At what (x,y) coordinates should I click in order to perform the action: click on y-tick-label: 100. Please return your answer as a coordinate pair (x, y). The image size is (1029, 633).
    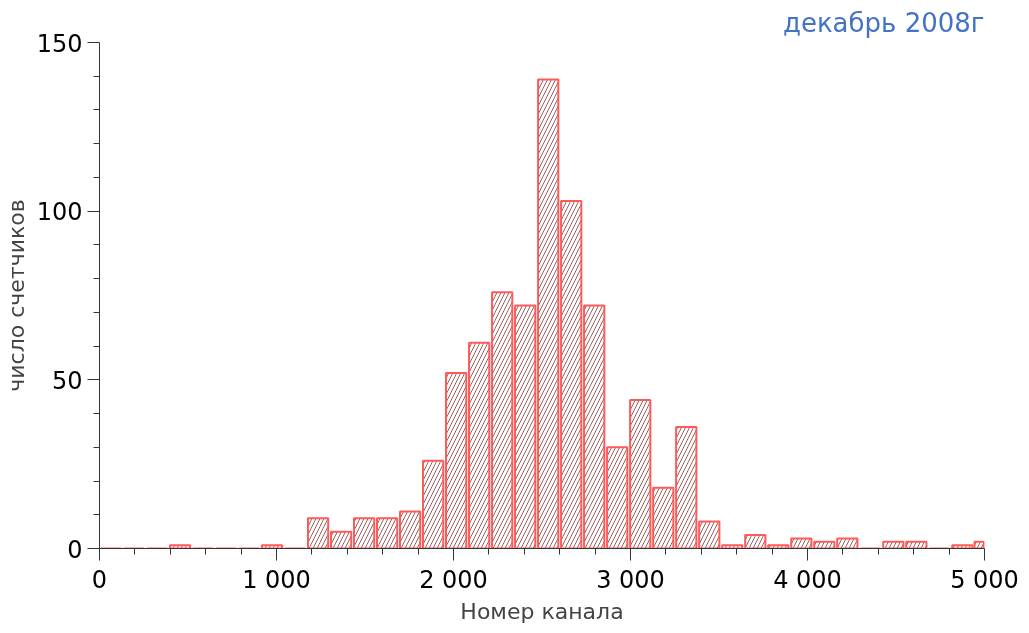
    Looking at the image, I should click on (59, 212).